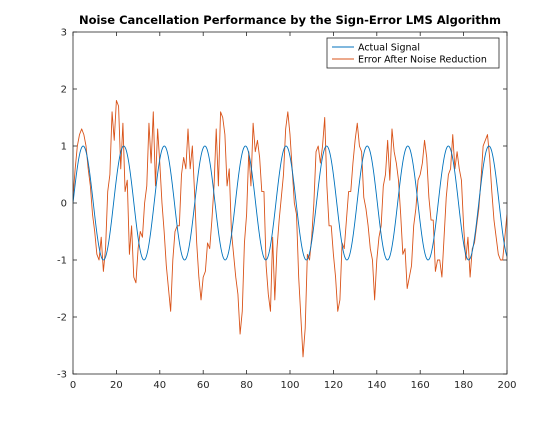  I want to click on y-tick-label: -1, so click(62, 261).